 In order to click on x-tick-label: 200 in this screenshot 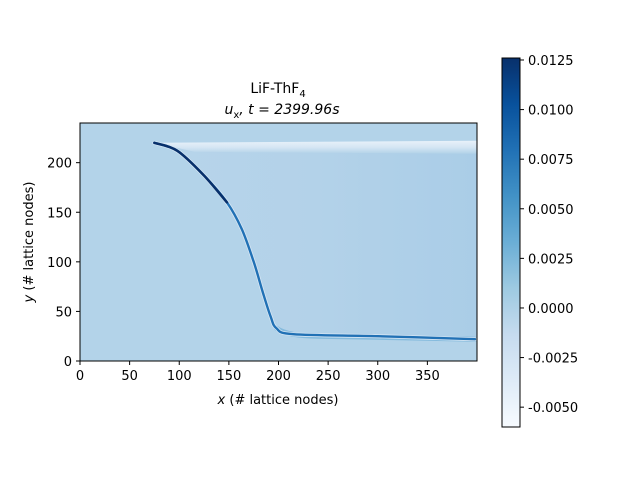, I will do `click(278, 376)`.